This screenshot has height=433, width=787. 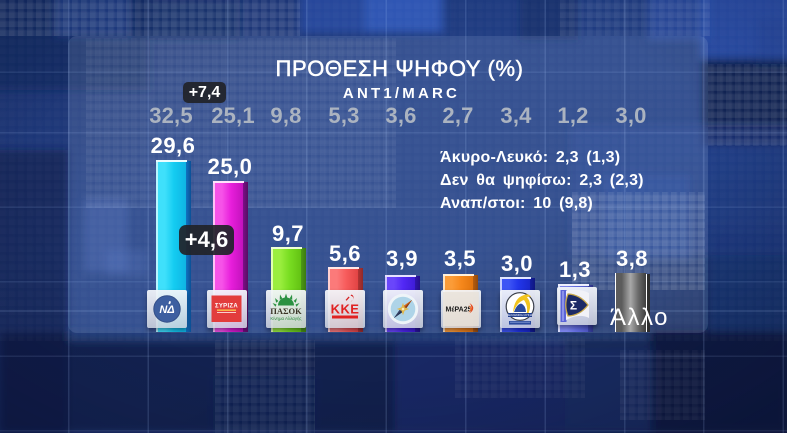 What do you see at coordinates (345, 309) in the screenshot?
I see `svg-text: KKE` at bounding box center [345, 309].